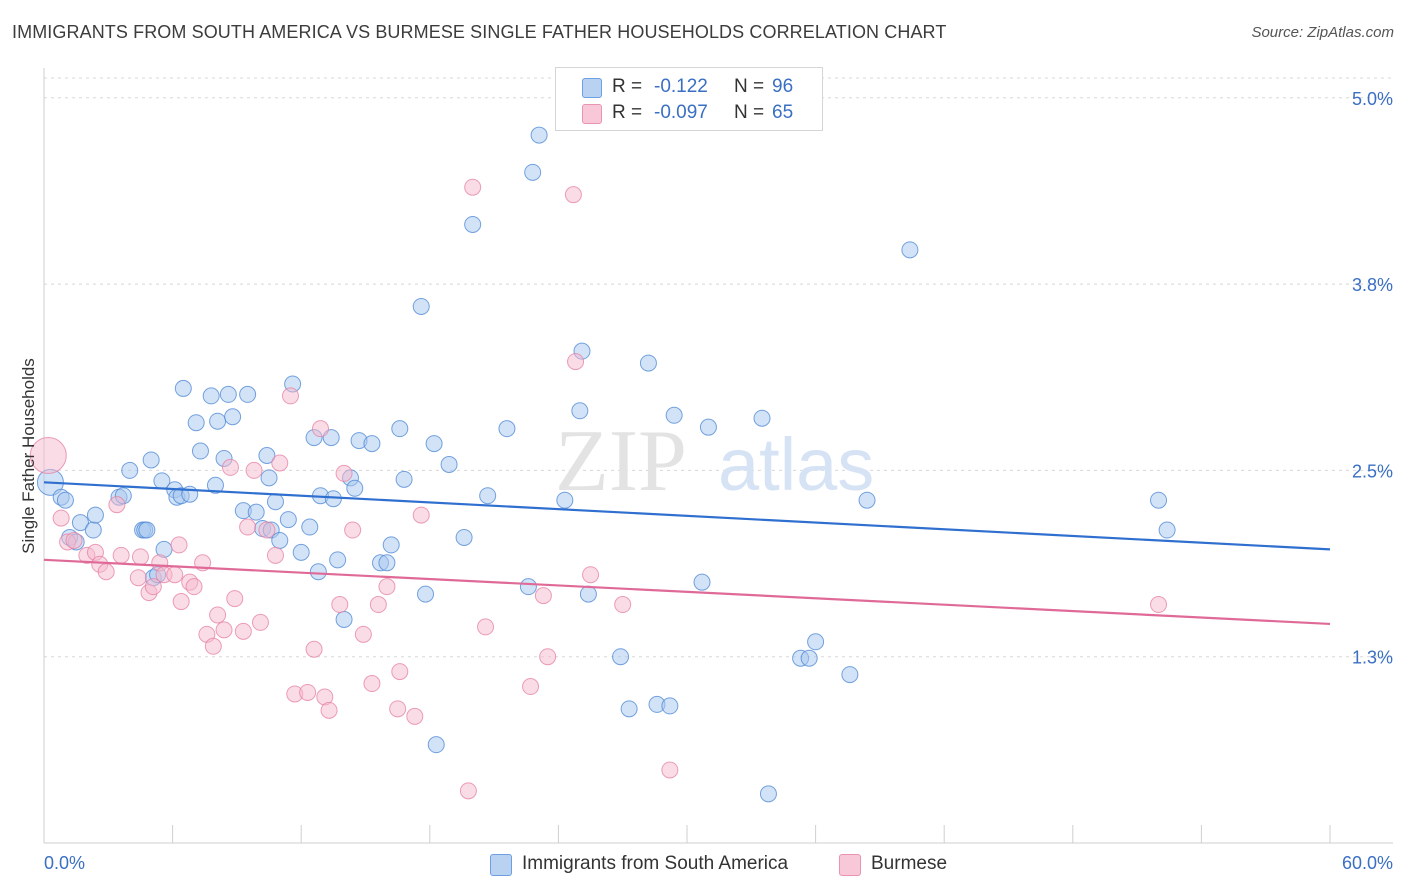 Image resolution: width=1406 pixels, height=892 pixels. What do you see at coordinates (28, 456) in the screenshot?
I see `y-axis-label: Single Father Households` at bounding box center [28, 456].